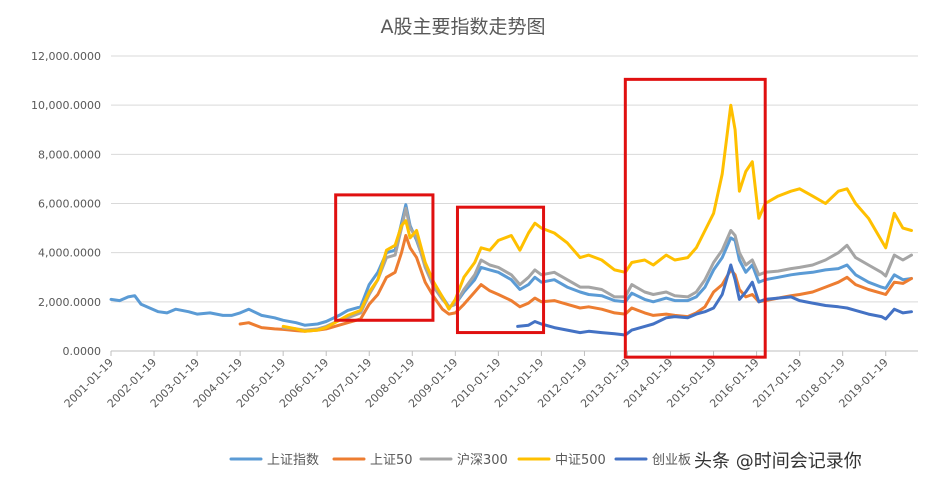 The width and height of the screenshot is (927, 484). Describe the element at coordinates (66, 105) in the screenshot. I see `y-tick-label: 10,000.0000` at that location.